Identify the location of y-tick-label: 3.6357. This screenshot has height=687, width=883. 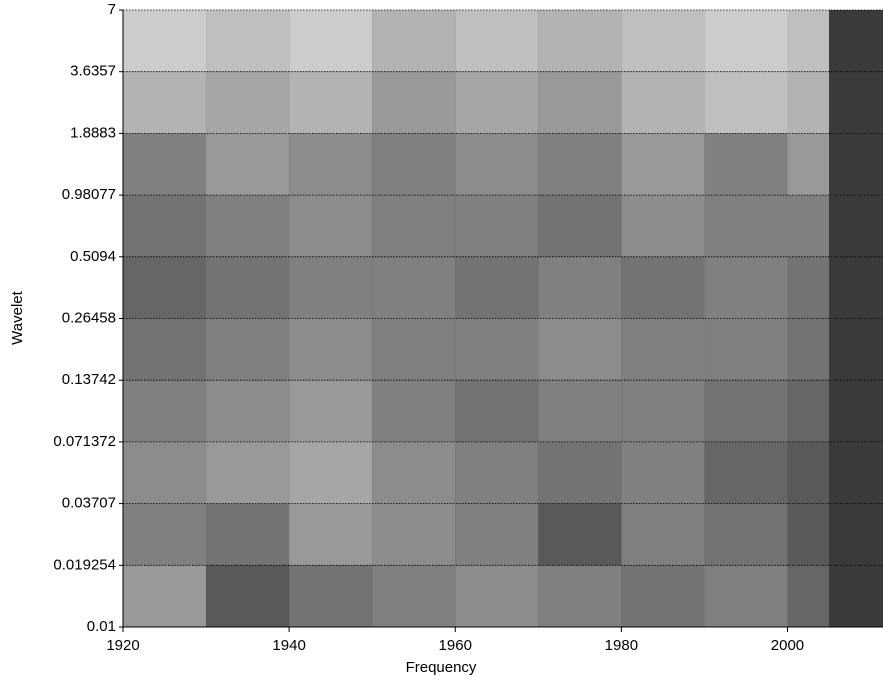
(93, 71).